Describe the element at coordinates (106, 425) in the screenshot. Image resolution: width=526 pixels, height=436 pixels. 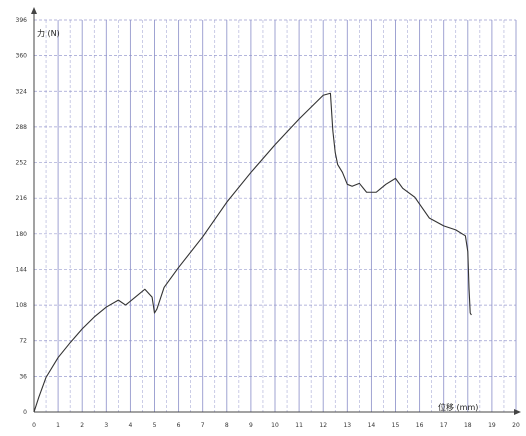
I see `x-tick-label: 3` at that location.